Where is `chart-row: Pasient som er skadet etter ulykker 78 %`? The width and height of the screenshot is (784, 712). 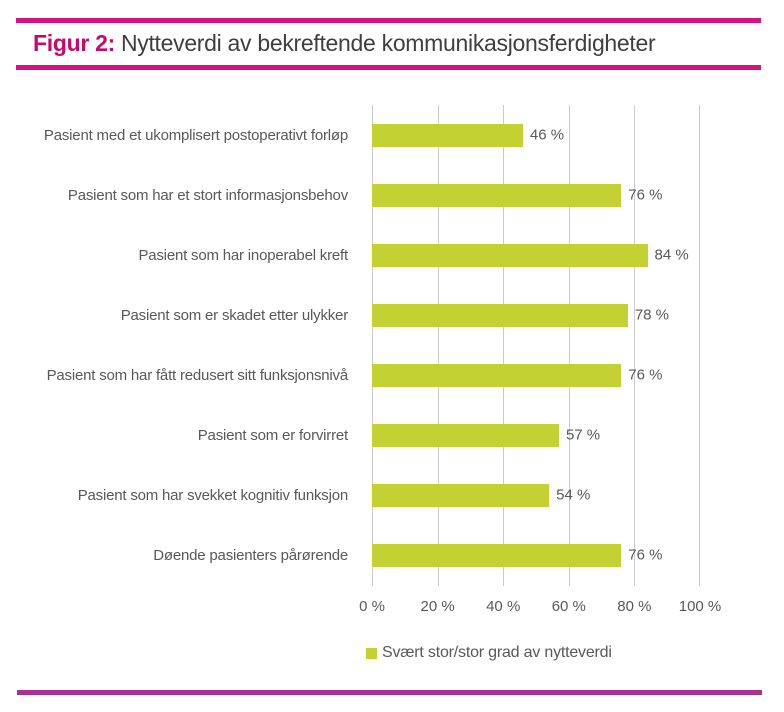
chart-row: Pasient som er skadet etter ulykker 78 % is located at coordinates (392, 315).